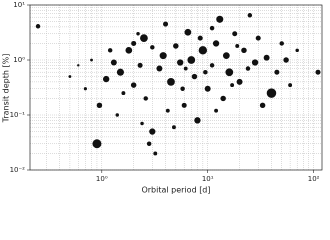  What do you see at coordinates (102, 179) in the screenshot?
I see `x-tick-label: 10⁰` at bounding box center [102, 179].